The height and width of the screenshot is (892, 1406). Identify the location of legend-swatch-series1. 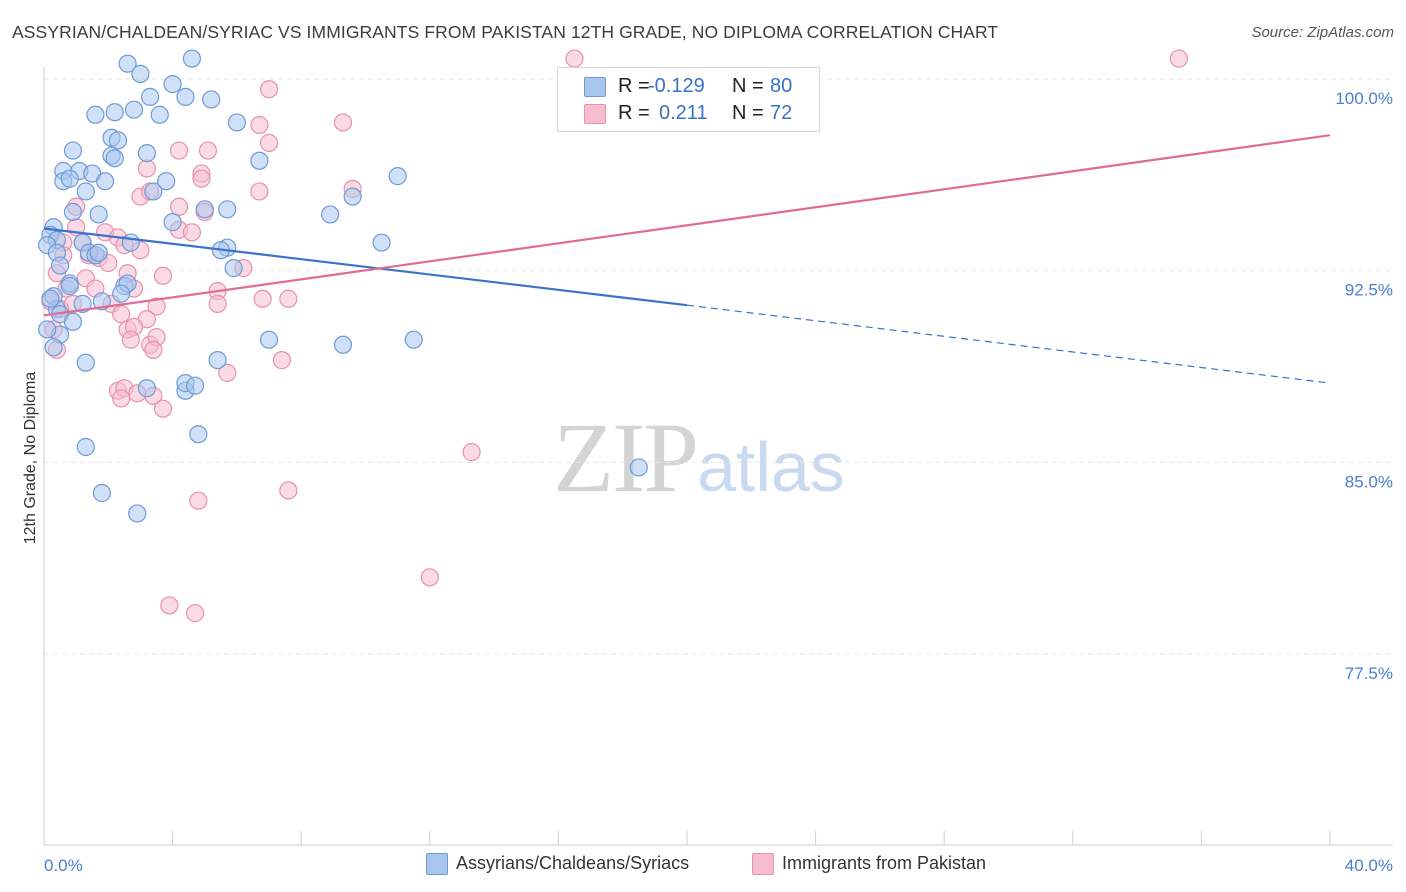
(595, 87).